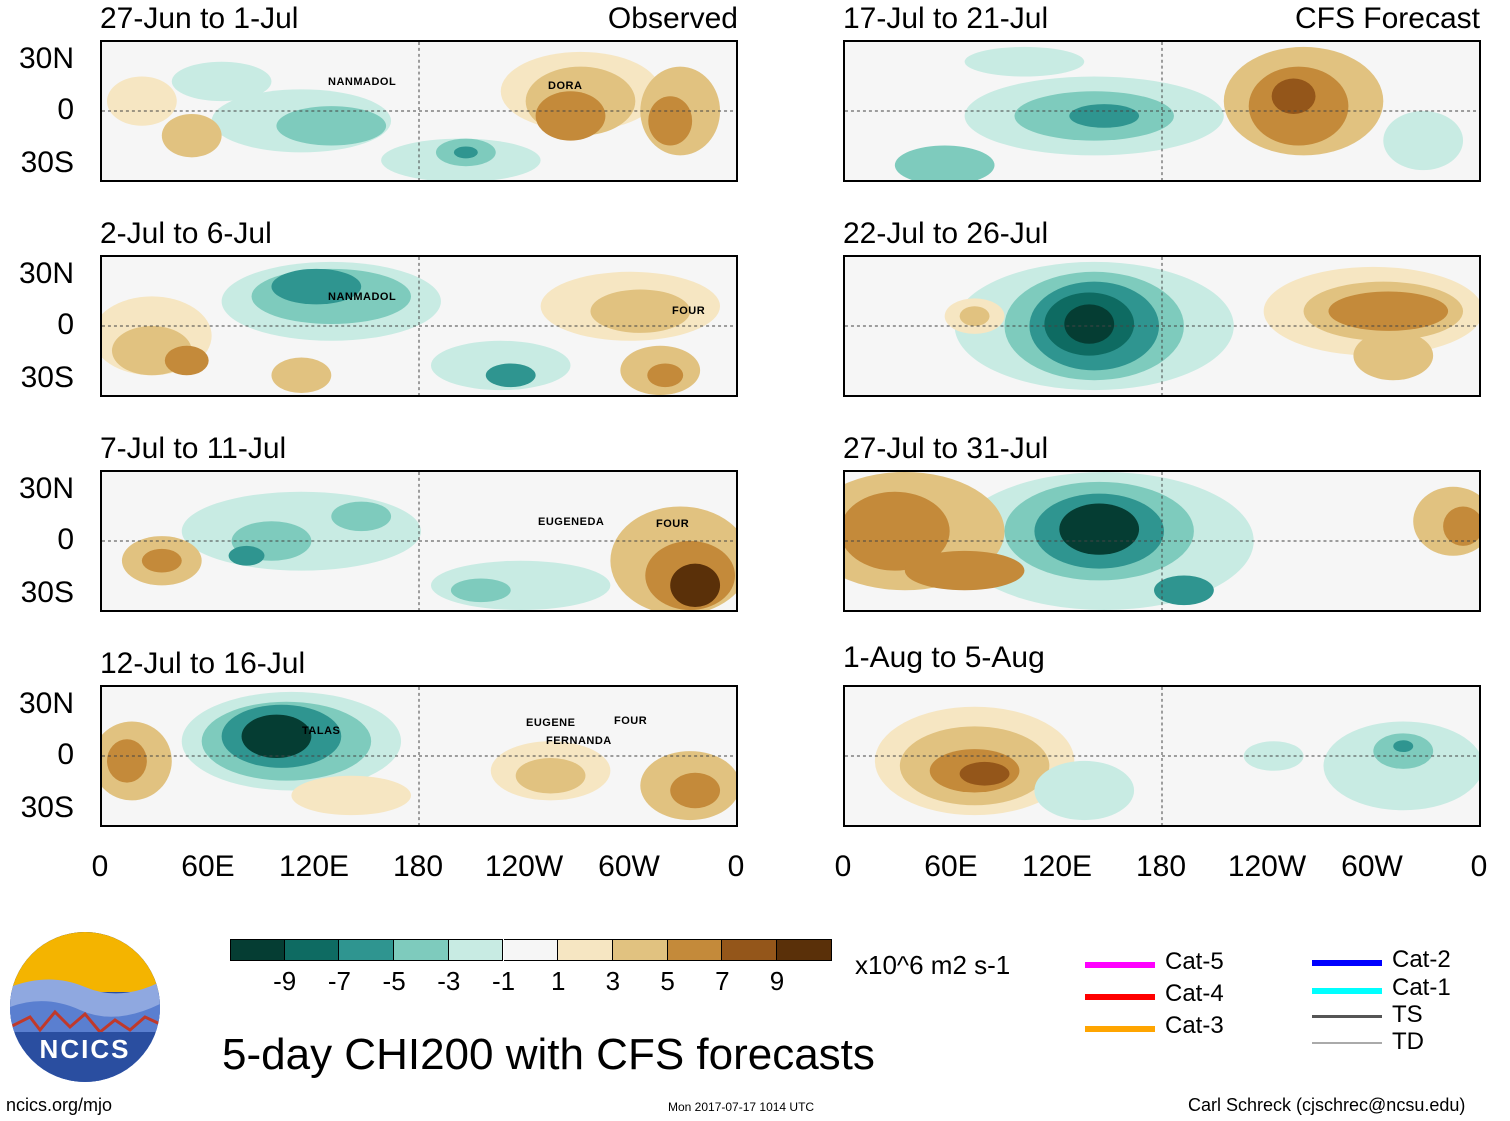 This screenshot has width=1510, height=1121. Describe the element at coordinates (1407, 1014) in the screenshot. I see `legend-label-ts: TS` at that location.